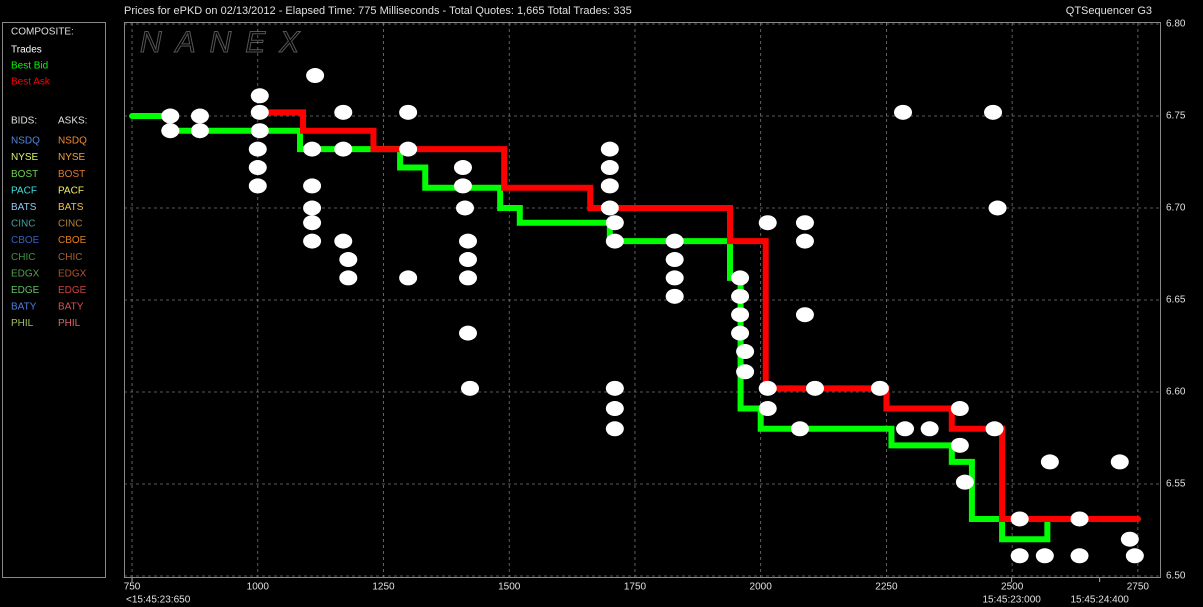 Image resolution: width=1203 pixels, height=607 pixels. Describe the element at coordinates (29, 66) in the screenshot. I see `legend-entry: Best Bid` at that location.